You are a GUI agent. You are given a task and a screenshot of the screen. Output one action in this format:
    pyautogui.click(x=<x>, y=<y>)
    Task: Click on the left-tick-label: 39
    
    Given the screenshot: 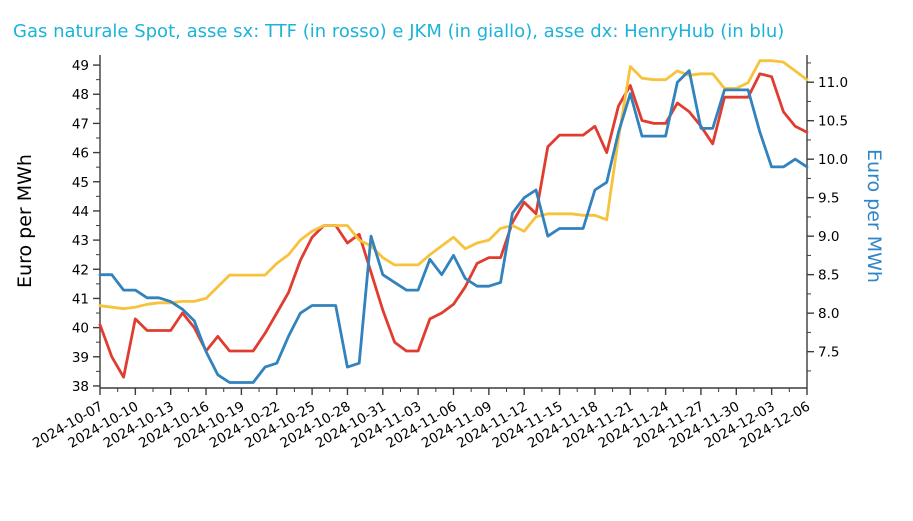 What is the action you would take?
    pyautogui.click(x=80, y=358)
    